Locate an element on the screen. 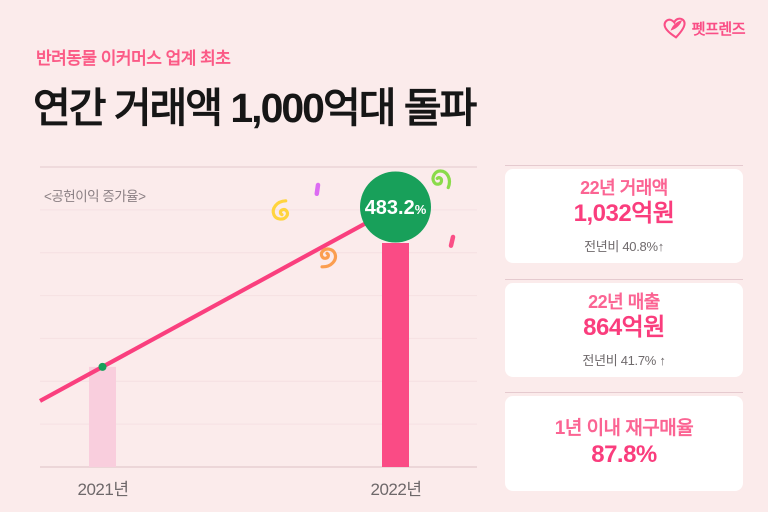 This screenshot has width=768, height=512. stat-card-subtext: 전년비 40.8%↑ is located at coordinates (624, 247).